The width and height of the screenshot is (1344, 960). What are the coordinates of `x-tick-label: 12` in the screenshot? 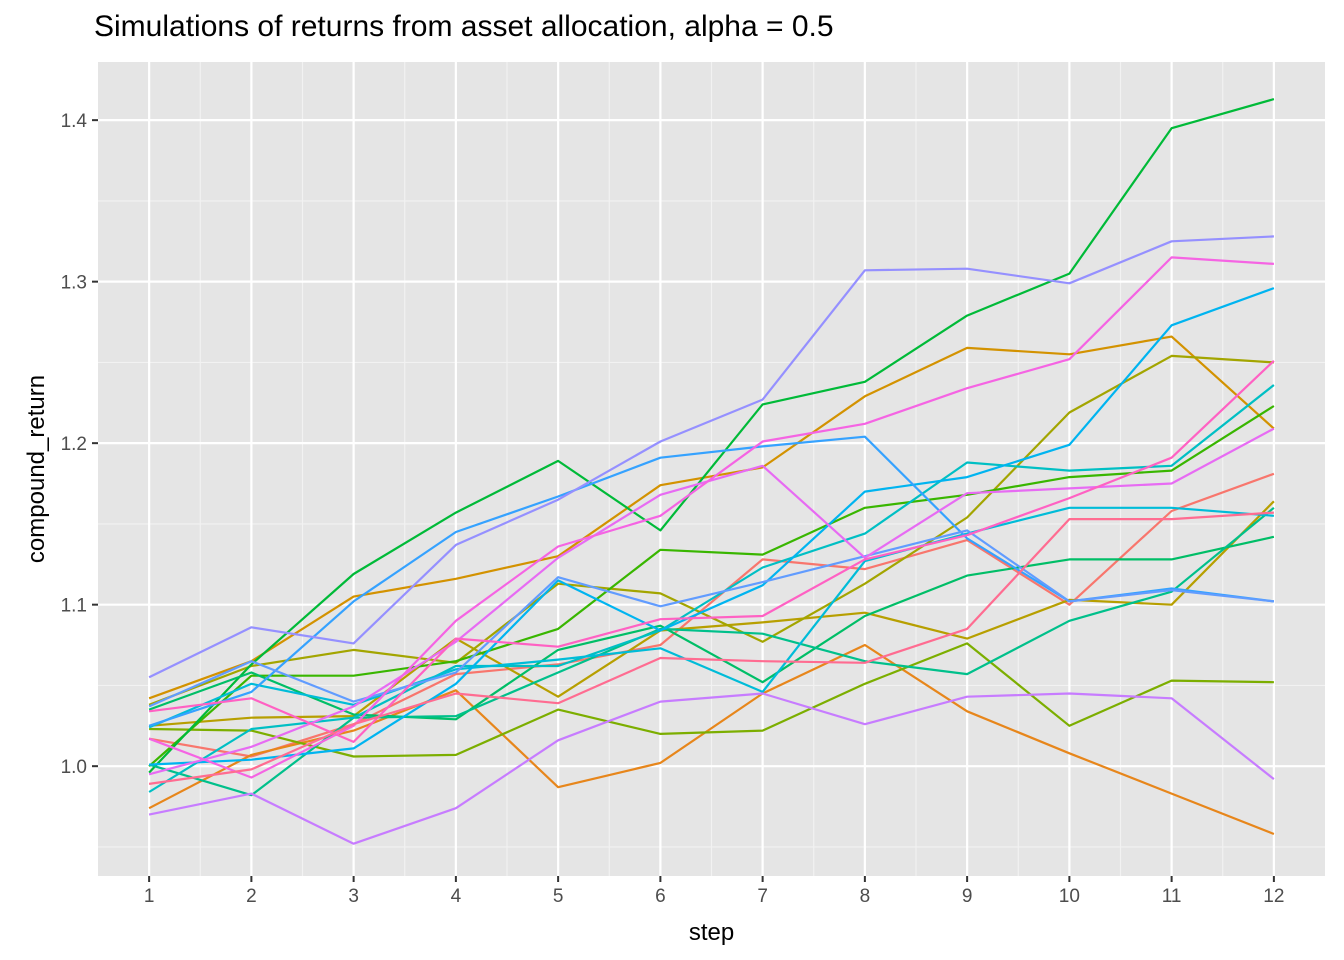 It's located at (1273, 896).